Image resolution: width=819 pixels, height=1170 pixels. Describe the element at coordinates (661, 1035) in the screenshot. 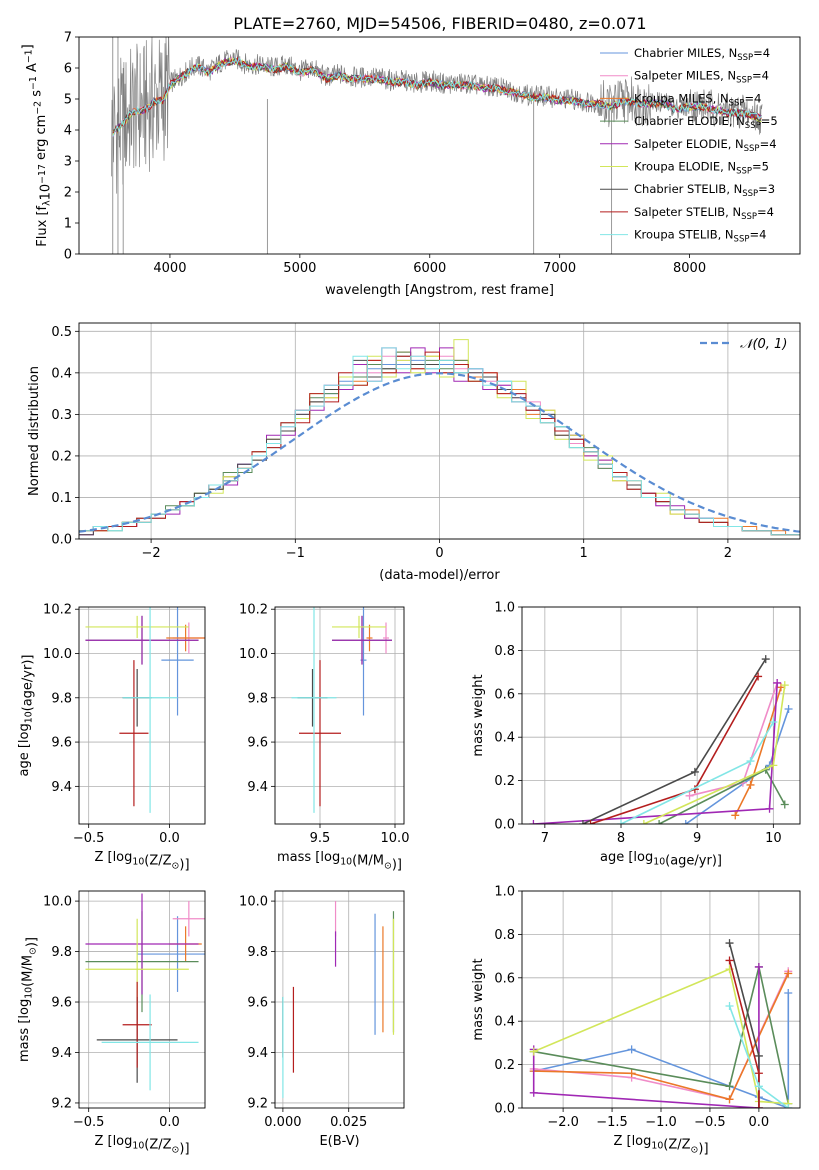

I see `weight-line-chabrier_elodie` at that location.